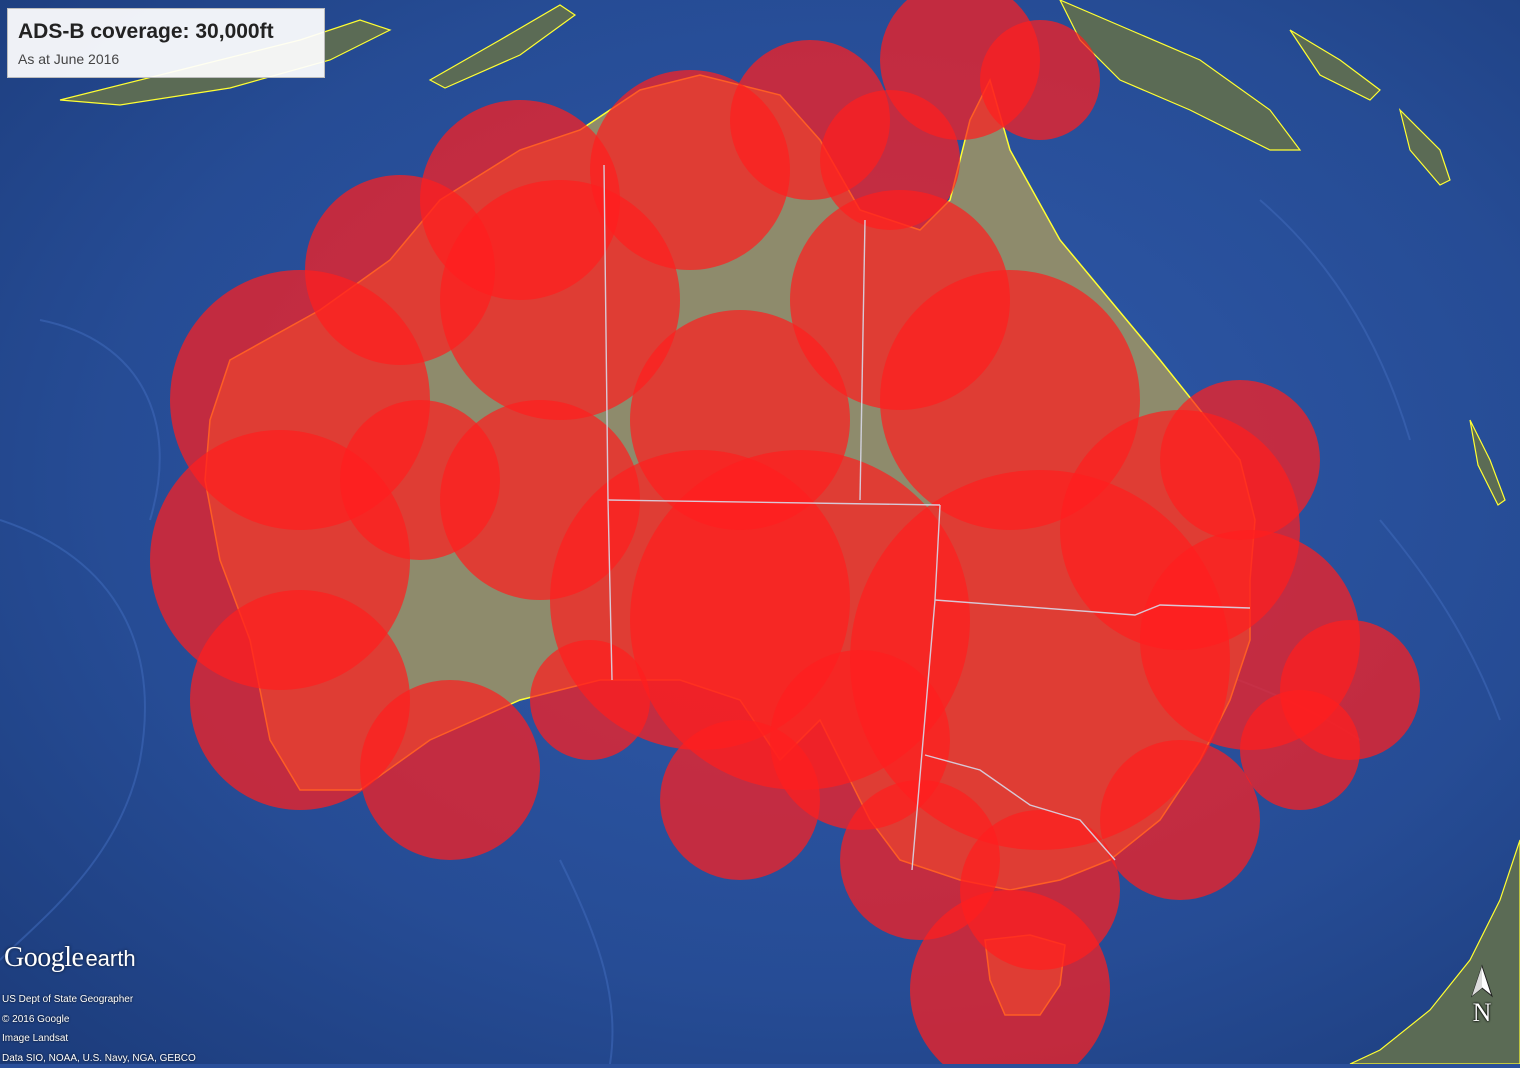  Describe the element at coordinates (166, 59) in the screenshot. I see `map-subtitle: As at June 2016` at that location.